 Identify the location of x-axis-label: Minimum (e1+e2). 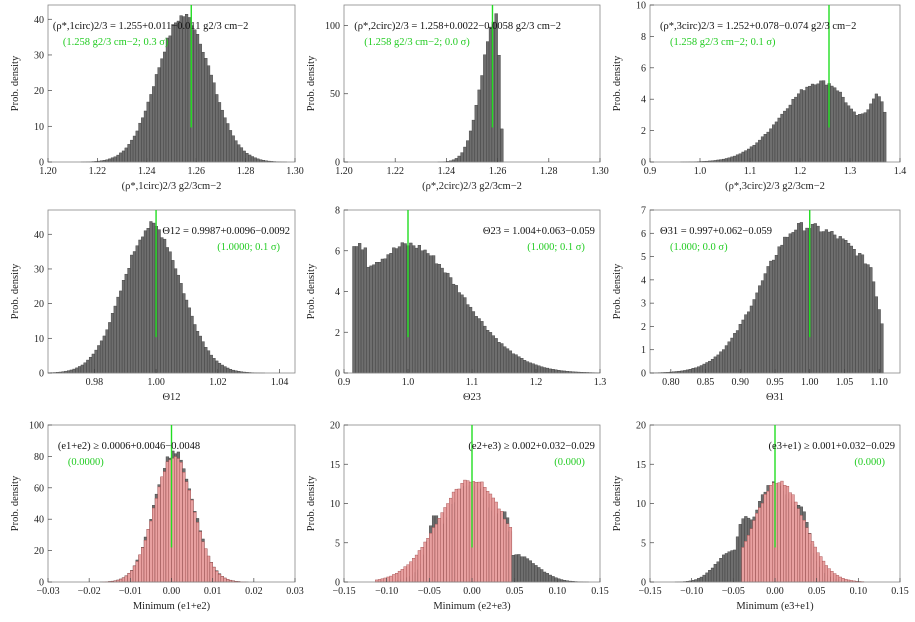
(172, 606).